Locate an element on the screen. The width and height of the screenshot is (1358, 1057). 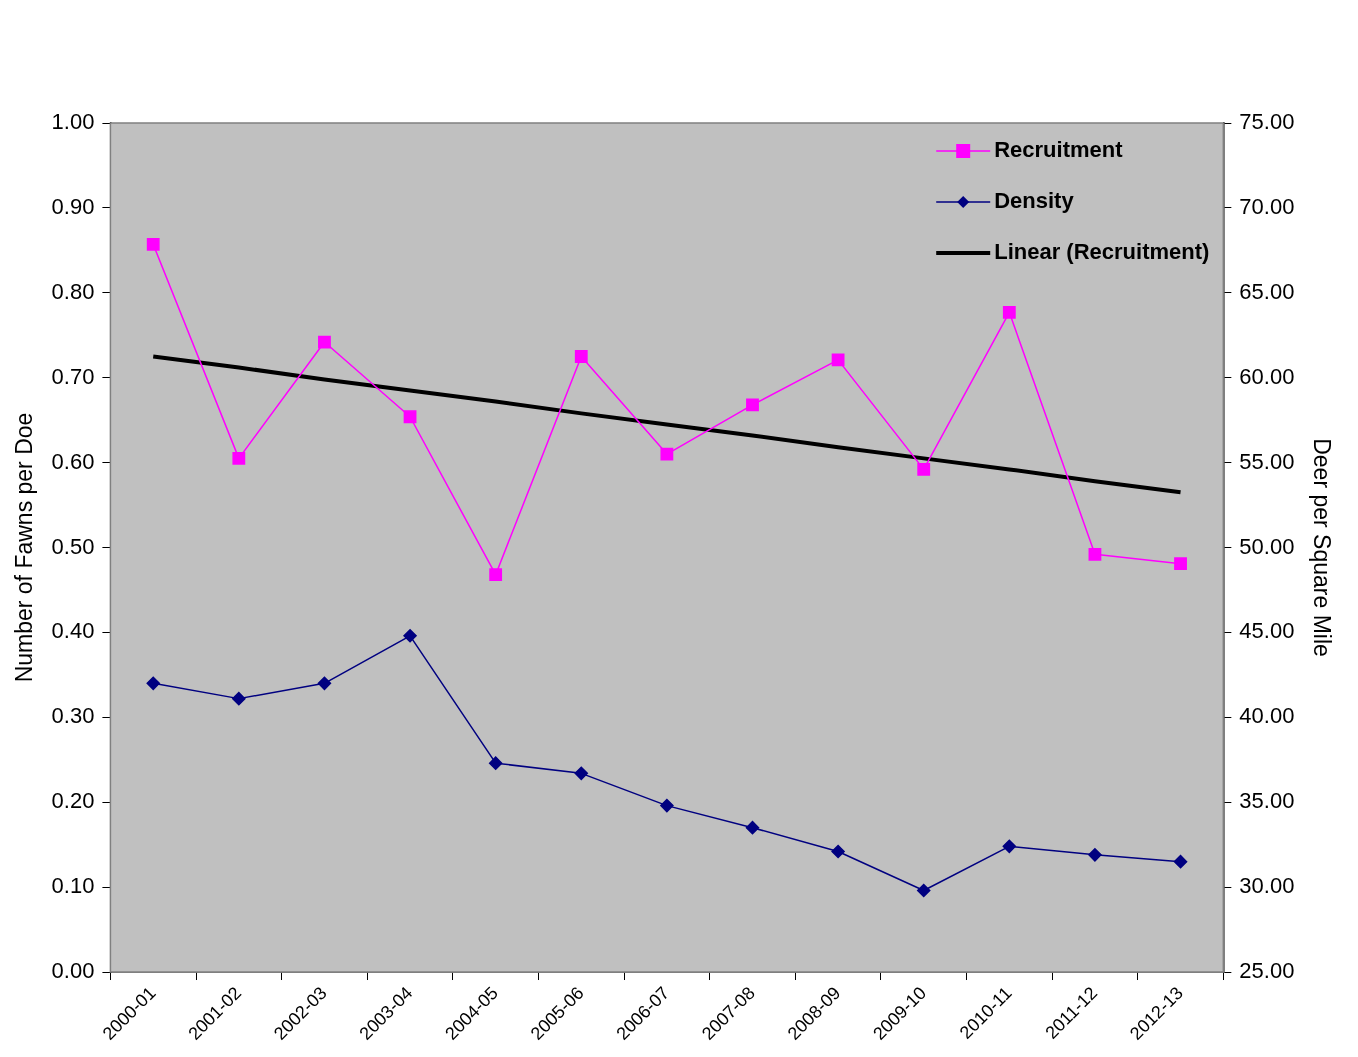
y2-tick-label: 35.00 is located at coordinates (1267, 801).